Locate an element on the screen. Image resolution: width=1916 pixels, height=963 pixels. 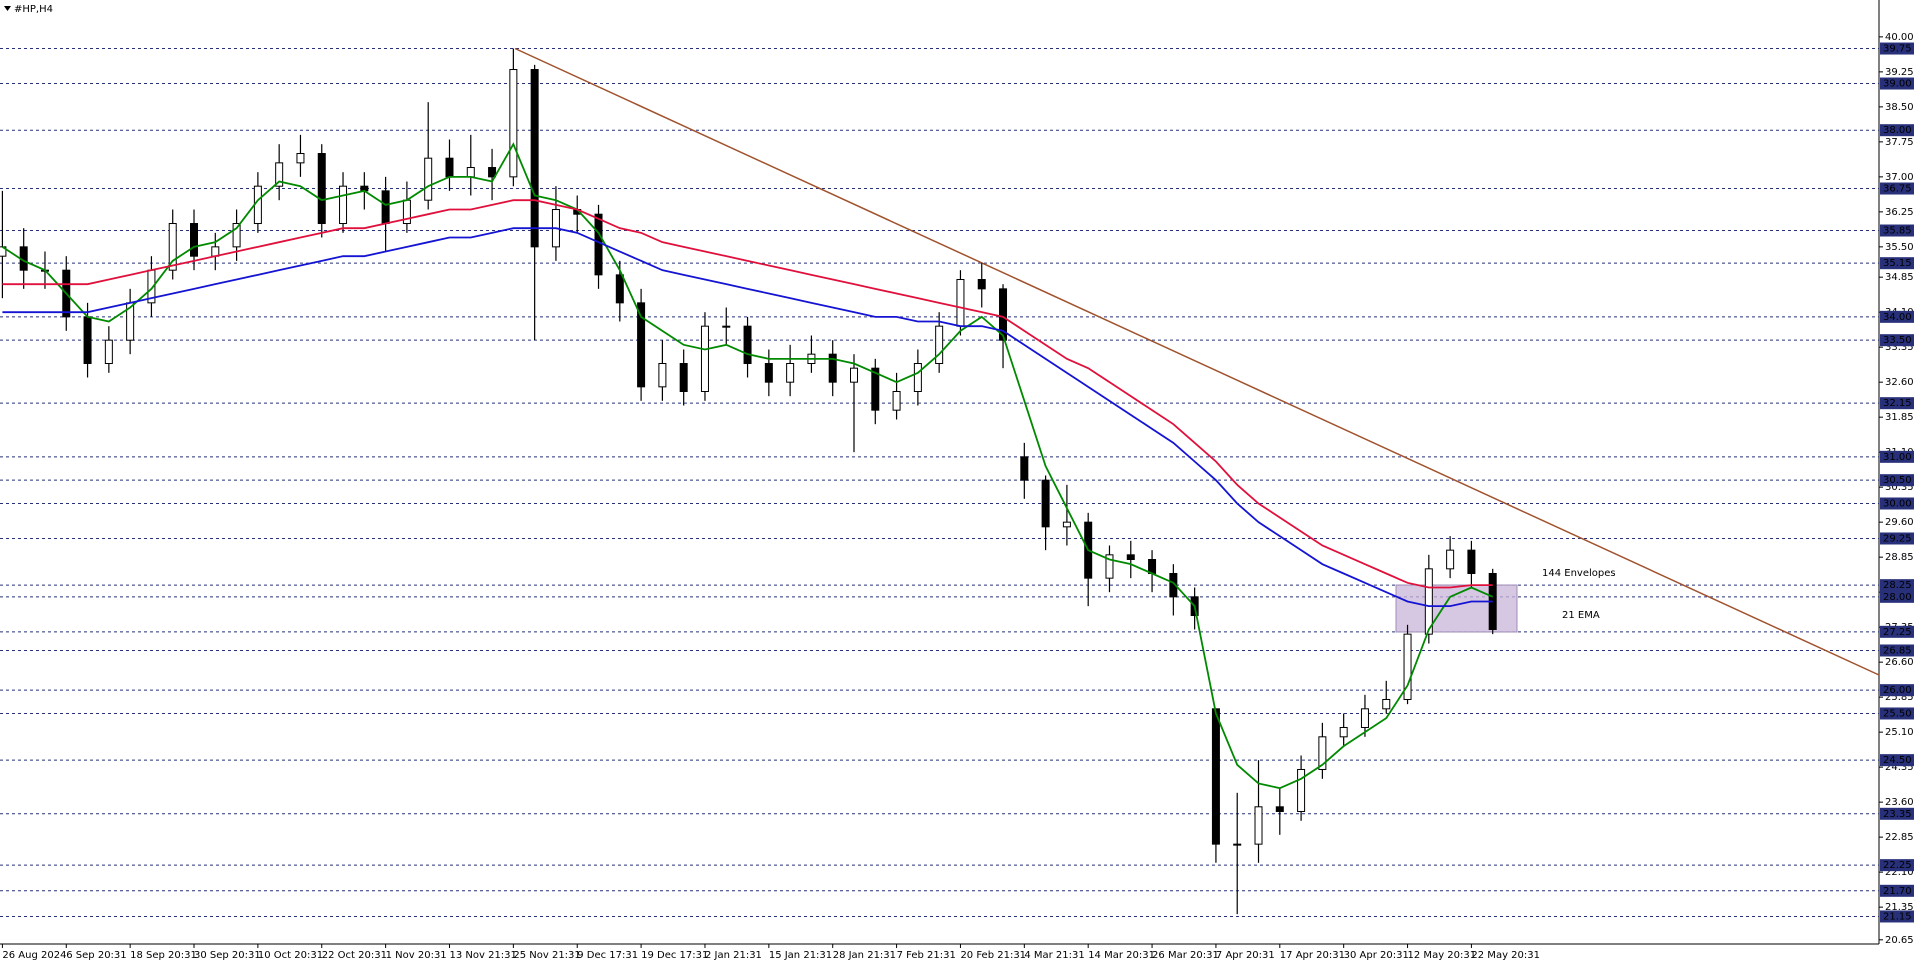
level-label: 24.50 is located at coordinates (1897, 760).